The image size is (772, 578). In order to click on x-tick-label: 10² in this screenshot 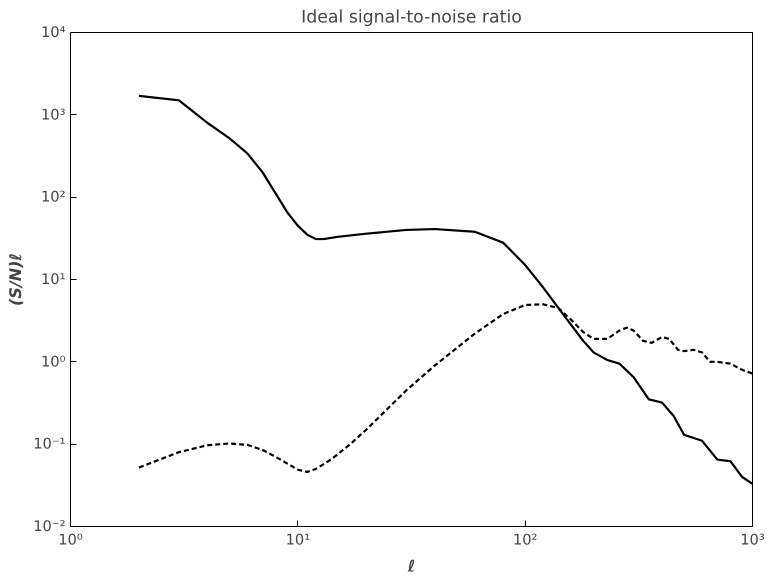, I will do `click(525, 540)`.